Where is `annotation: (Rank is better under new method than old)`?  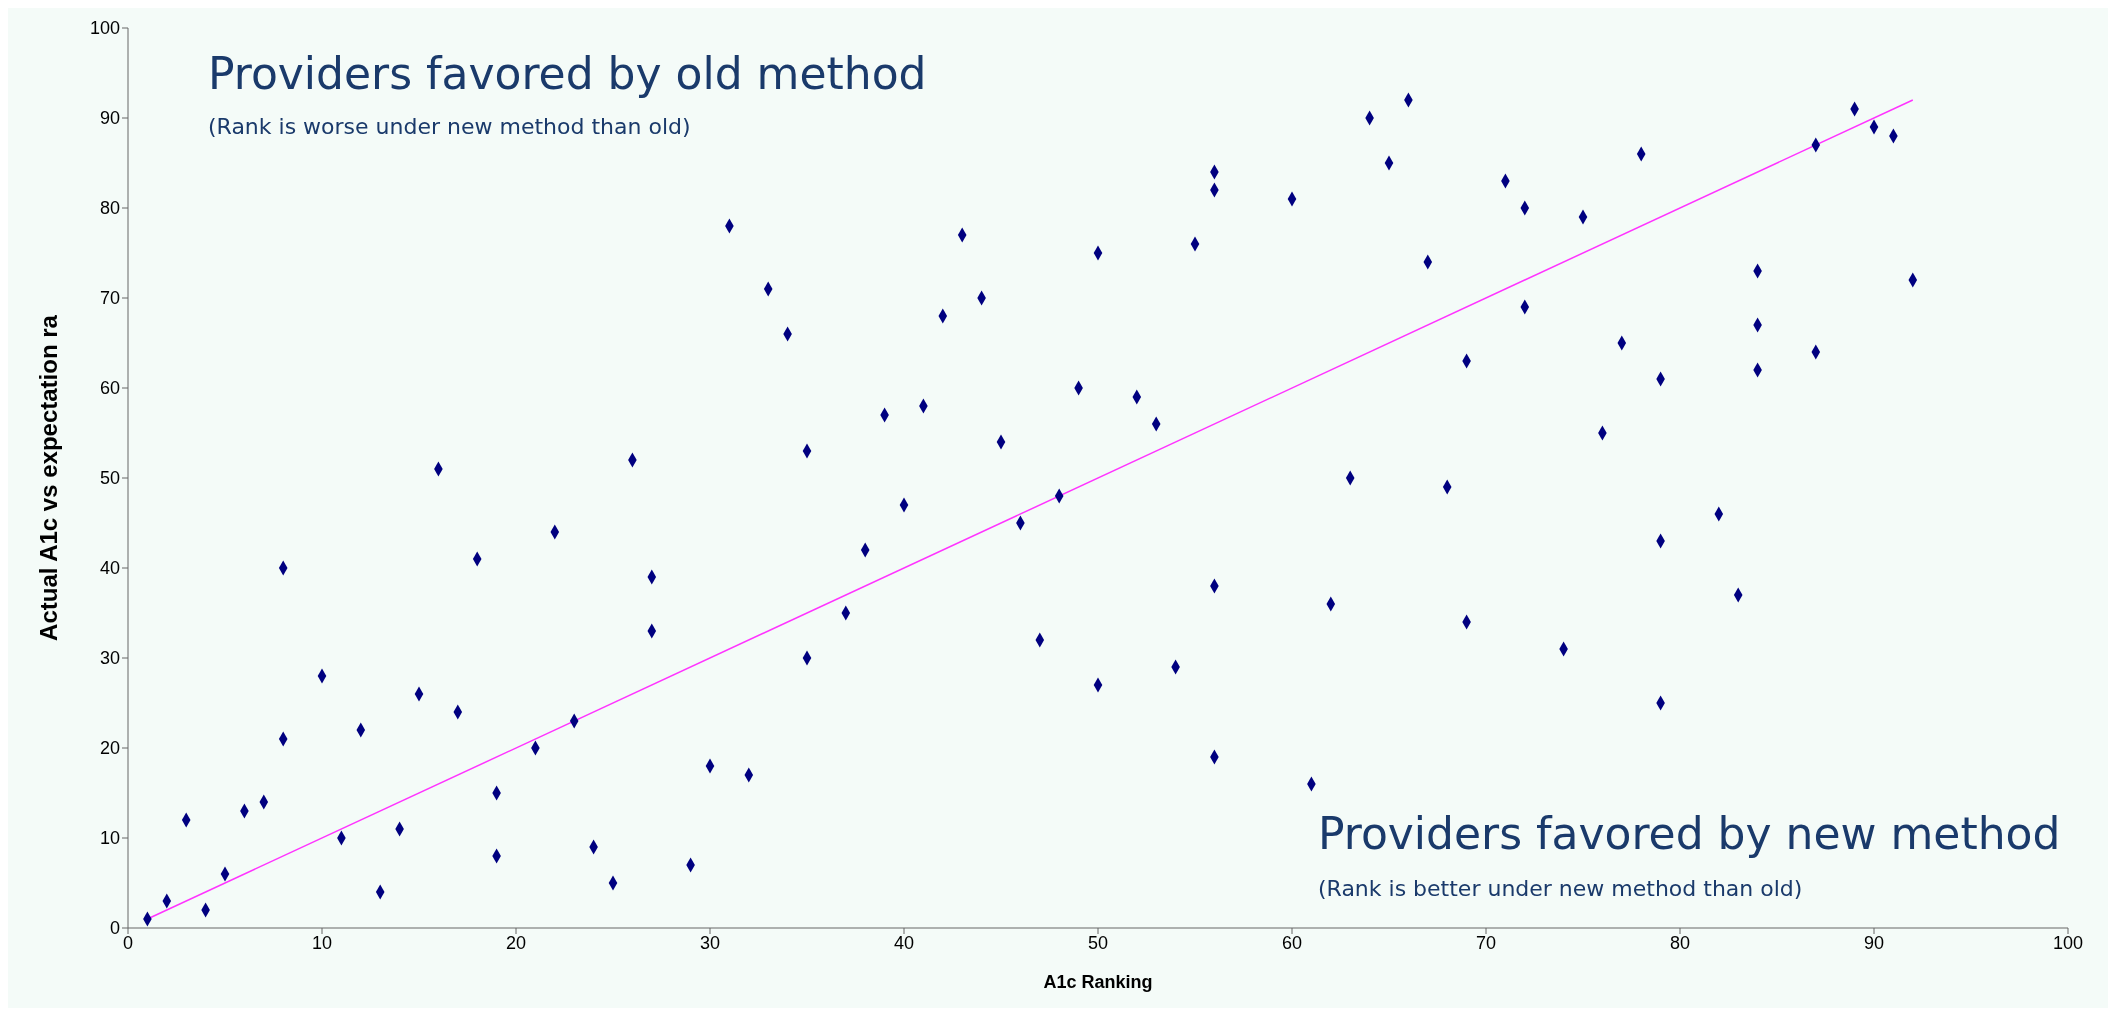 annotation: (Rank is better under new method than old) is located at coordinates (1560, 888).